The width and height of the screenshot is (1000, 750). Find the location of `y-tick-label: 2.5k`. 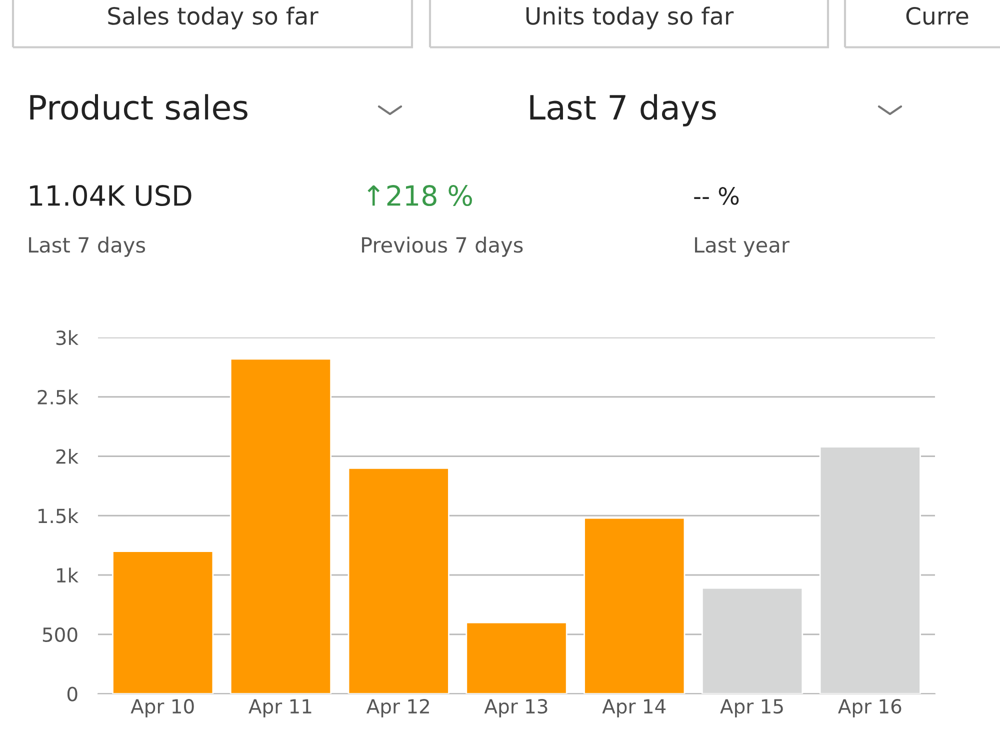

y-tick-label: 2.5k is located at coordinates (58, 397).